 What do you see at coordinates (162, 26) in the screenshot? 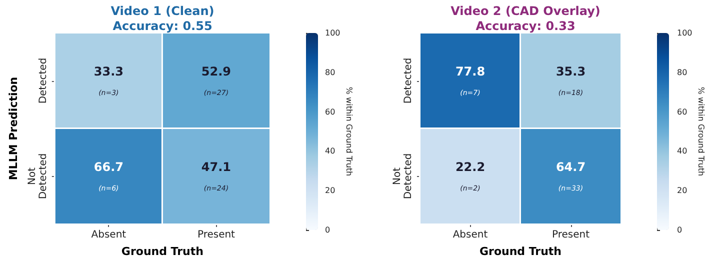
I see `chart-subtitle: Accuracy: 0.55` at bounding box center [162, 26].